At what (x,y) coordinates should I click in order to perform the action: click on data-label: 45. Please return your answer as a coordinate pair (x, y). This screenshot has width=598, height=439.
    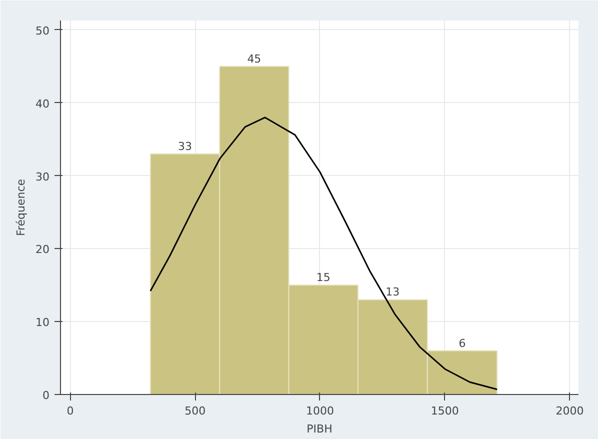
    Looking at the image, I should click on (254, 59).